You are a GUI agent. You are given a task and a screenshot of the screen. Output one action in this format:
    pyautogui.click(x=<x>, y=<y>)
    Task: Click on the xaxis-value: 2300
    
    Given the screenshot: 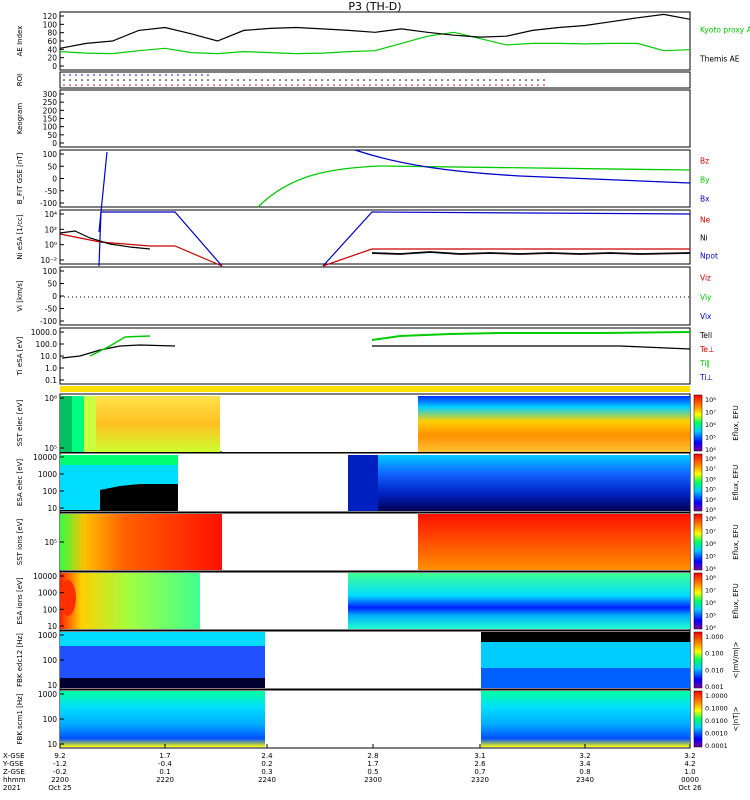 What is the action you would take?
    pyautogui.click(x=373, y=780)
    